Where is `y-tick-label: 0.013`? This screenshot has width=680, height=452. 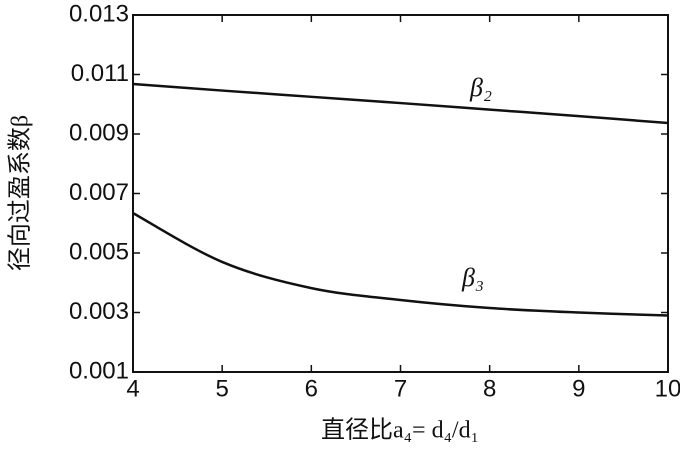 y-tick-label: 0.013 is located at coordinates (99, 13).